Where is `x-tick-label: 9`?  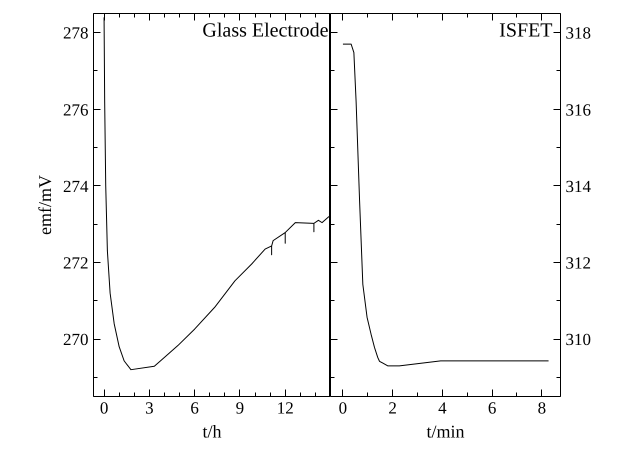
x-tick-label: 9 is located at coordinates (240, 408).